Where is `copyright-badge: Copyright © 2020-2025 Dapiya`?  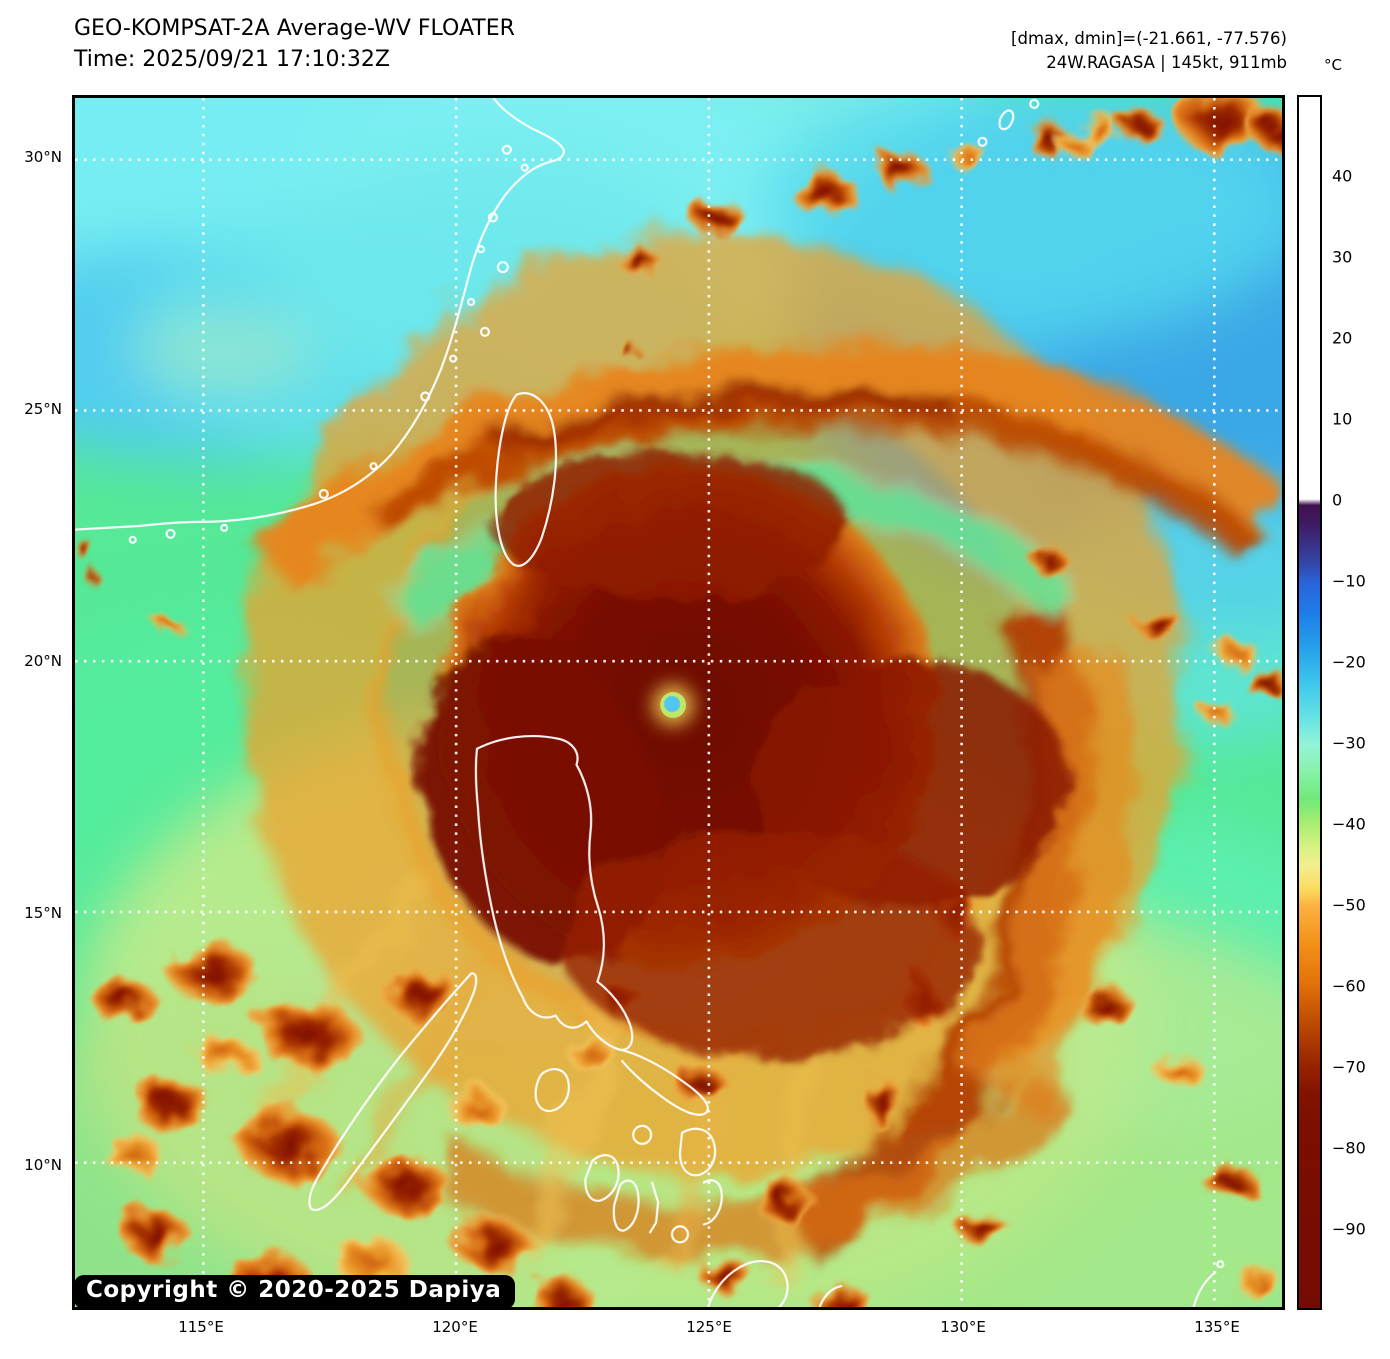
copyright-badge: Copyright © 2020-2025 Dapiya is located at coordinates (295, 1291).